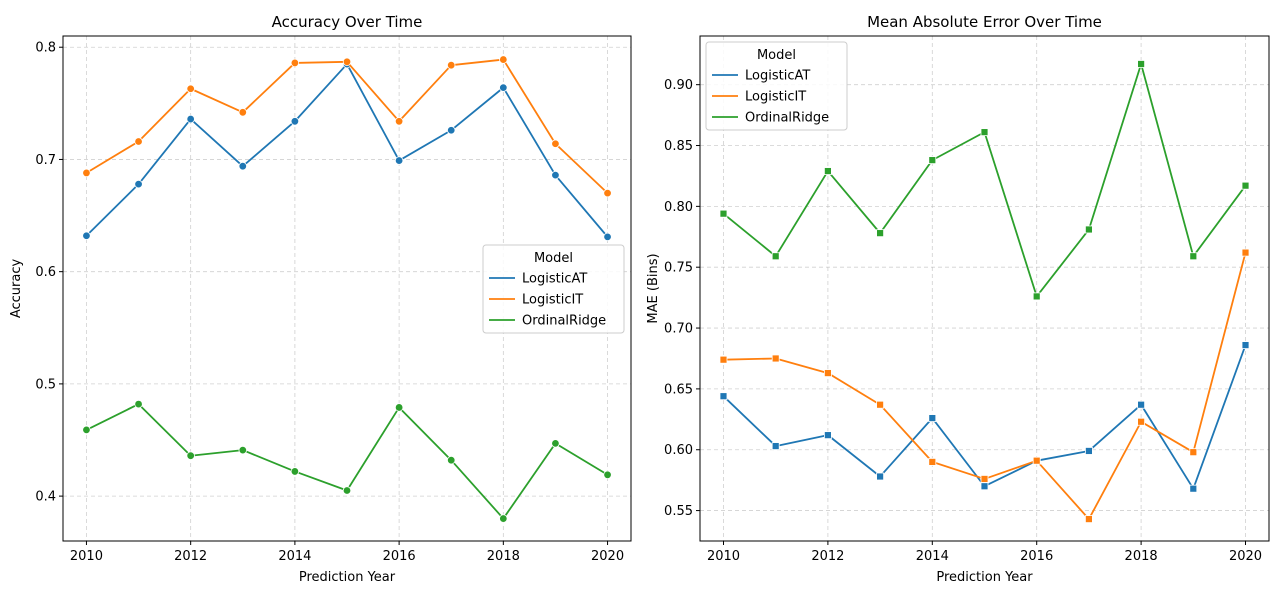  I want to click on y-tick-label: 0.60, so click(678, 450).